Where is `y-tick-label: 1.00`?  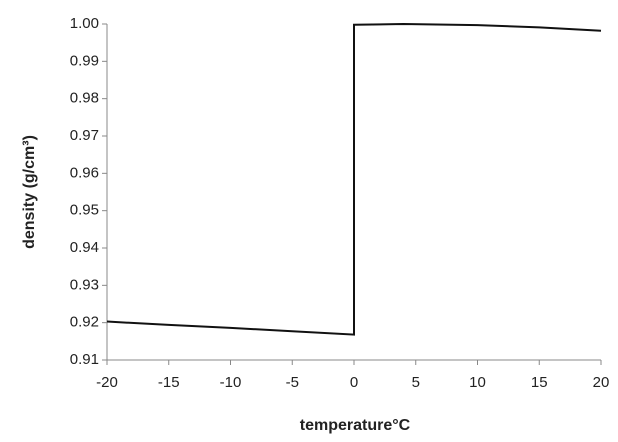
y-tick-label: 1.00 is located at coordinates (84, 23).